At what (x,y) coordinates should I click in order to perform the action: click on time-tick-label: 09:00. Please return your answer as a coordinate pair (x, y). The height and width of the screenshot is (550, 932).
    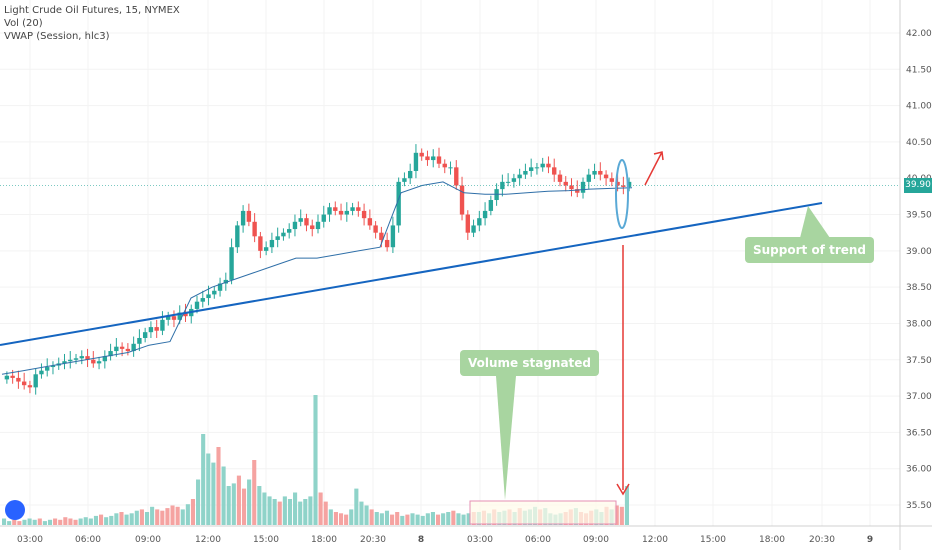
    Looking at the image, I should click on (596, 540).